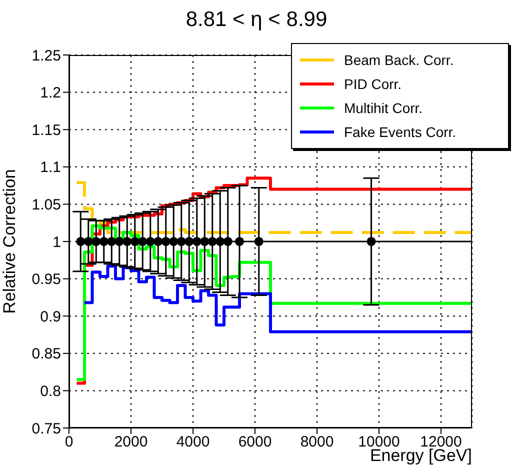 Image resolution: width=513 pixels, height=471 pixels. I want to click on x-tick-label: 8000, so click(317, 442).